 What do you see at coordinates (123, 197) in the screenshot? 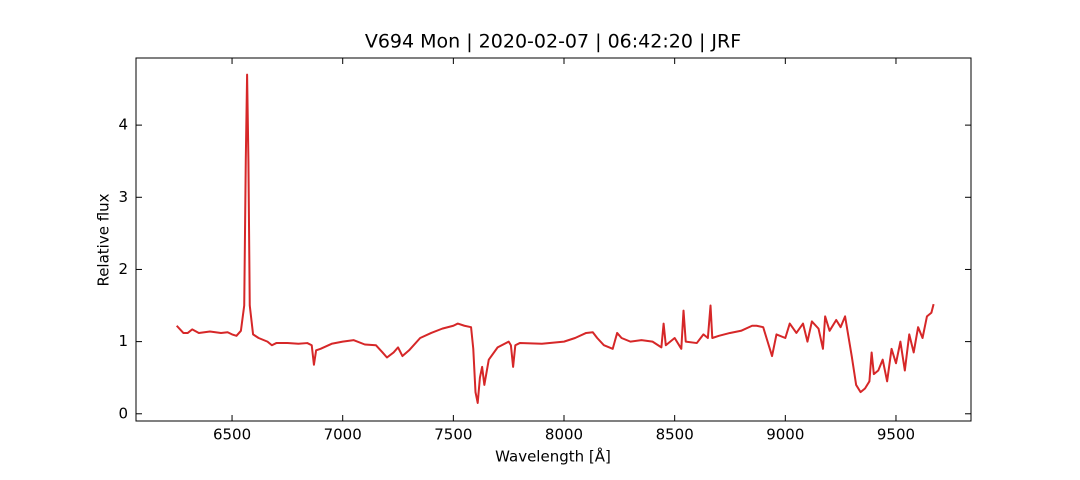
I see `y-tick-label: 3` at bounding box center [123, 197].